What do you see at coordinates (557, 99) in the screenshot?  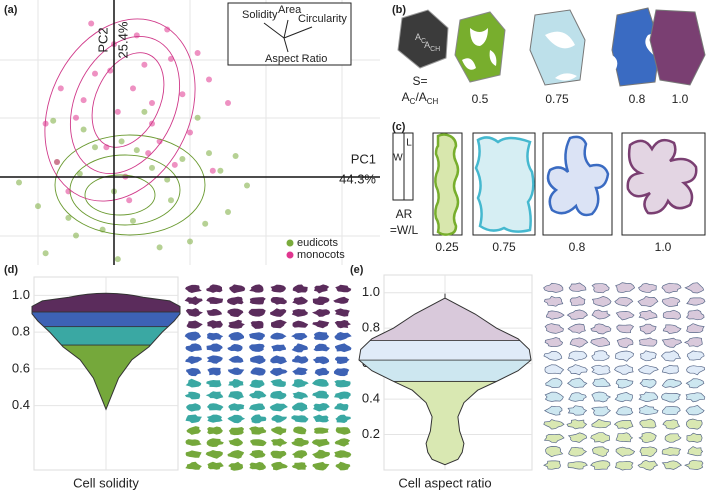 I see `value-label: 0.75` at bounding box center [557, 99].